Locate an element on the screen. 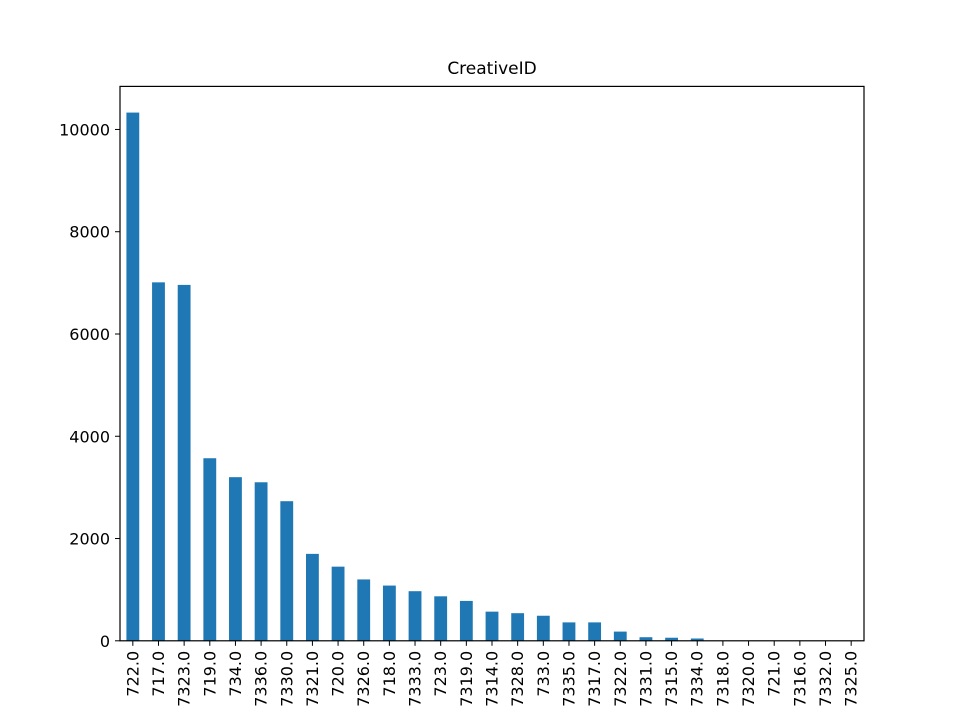 The image size is (960, 724). y-tick-label: 10000 is located at coordinates (84, 129).